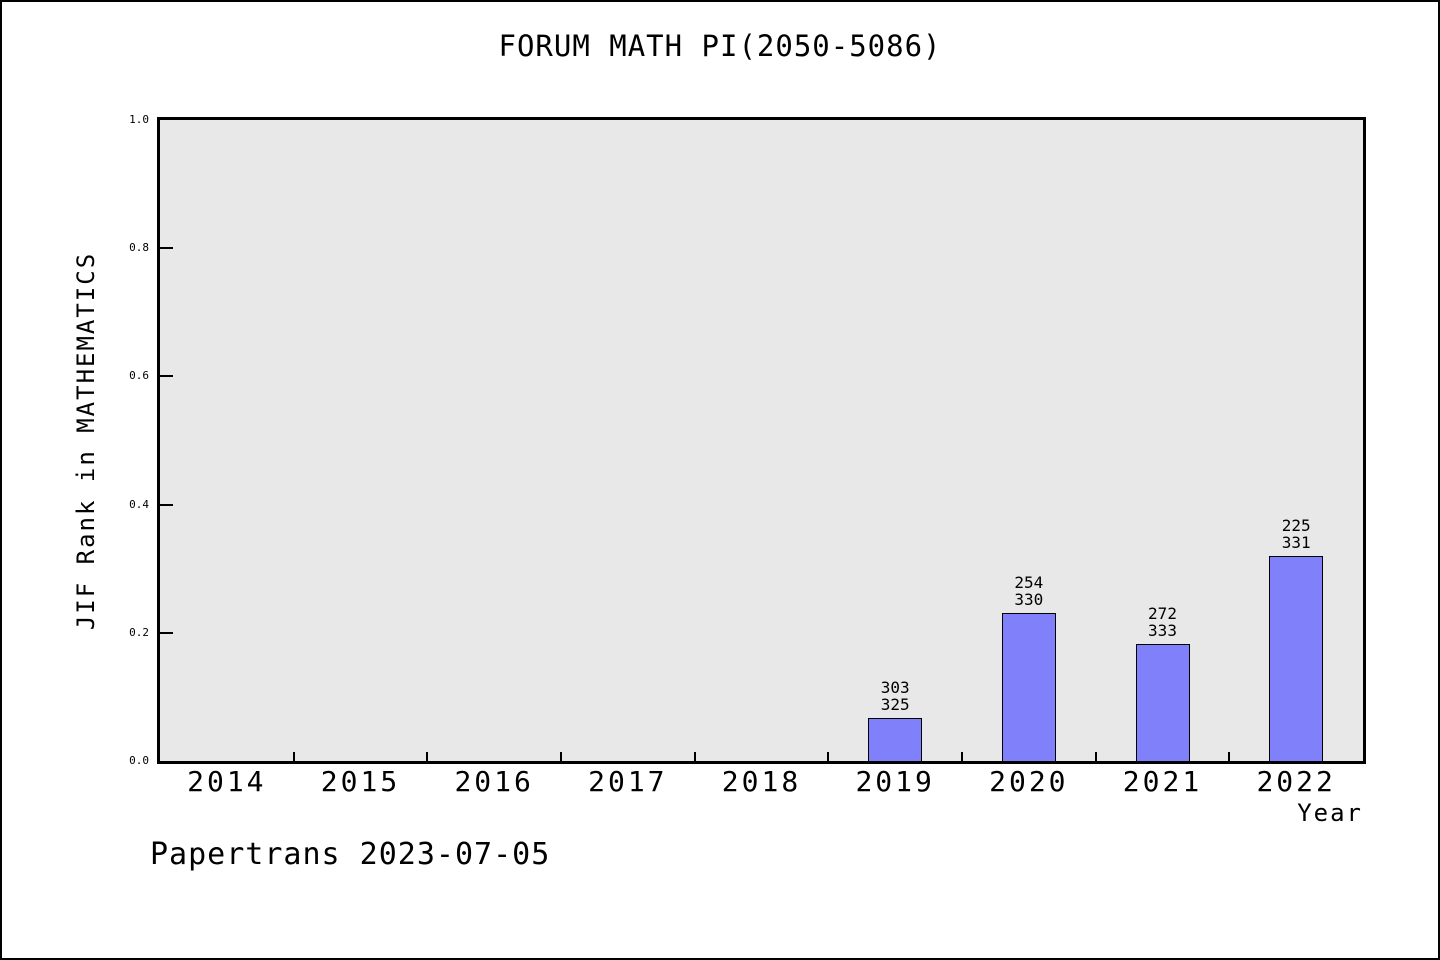 This screenshot has height=960, width=1440. What do you see at coordinates (1029, 599) in the screenshot?
I see `bar-total-2020: 330` at bounding box center [1029, 599].